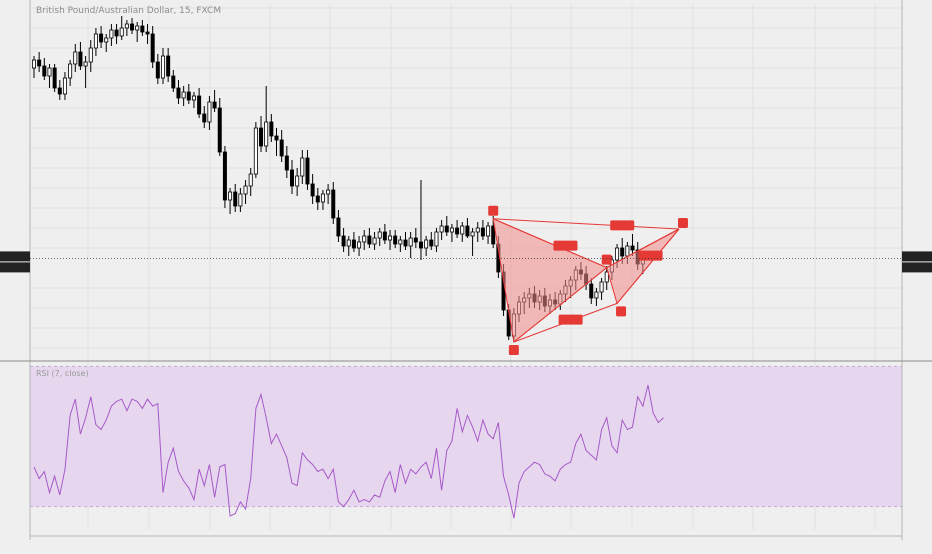 This screenshot has width=932, height=554. Describe the element at coordinates (62, 373) in the screenshot. I see `rsi-title: RSI (7, close)` at that location.